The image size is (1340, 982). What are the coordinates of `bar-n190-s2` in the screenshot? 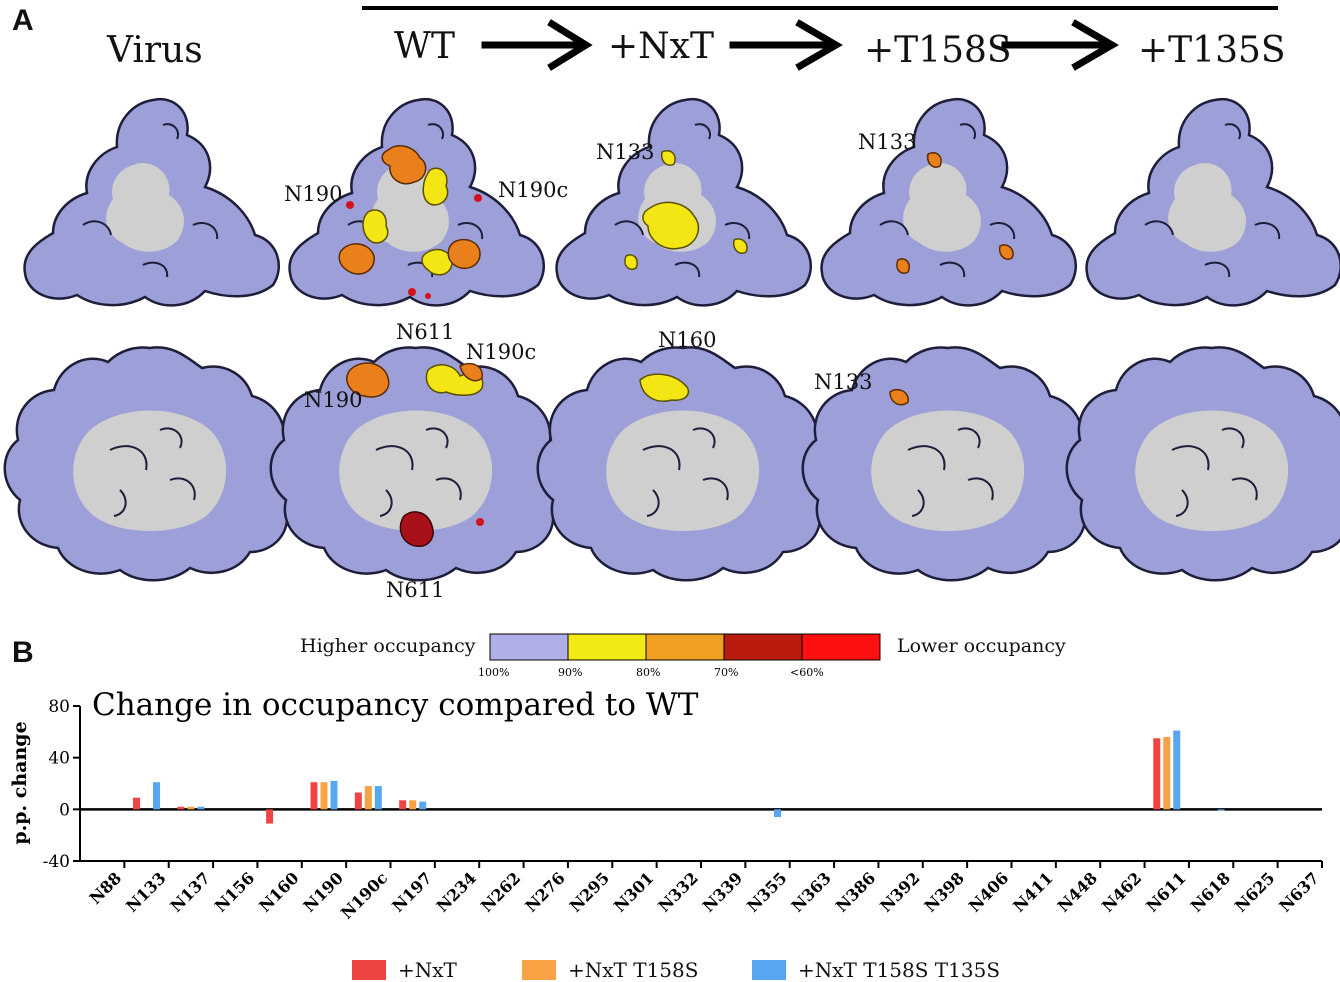 It's located at (334, 795).